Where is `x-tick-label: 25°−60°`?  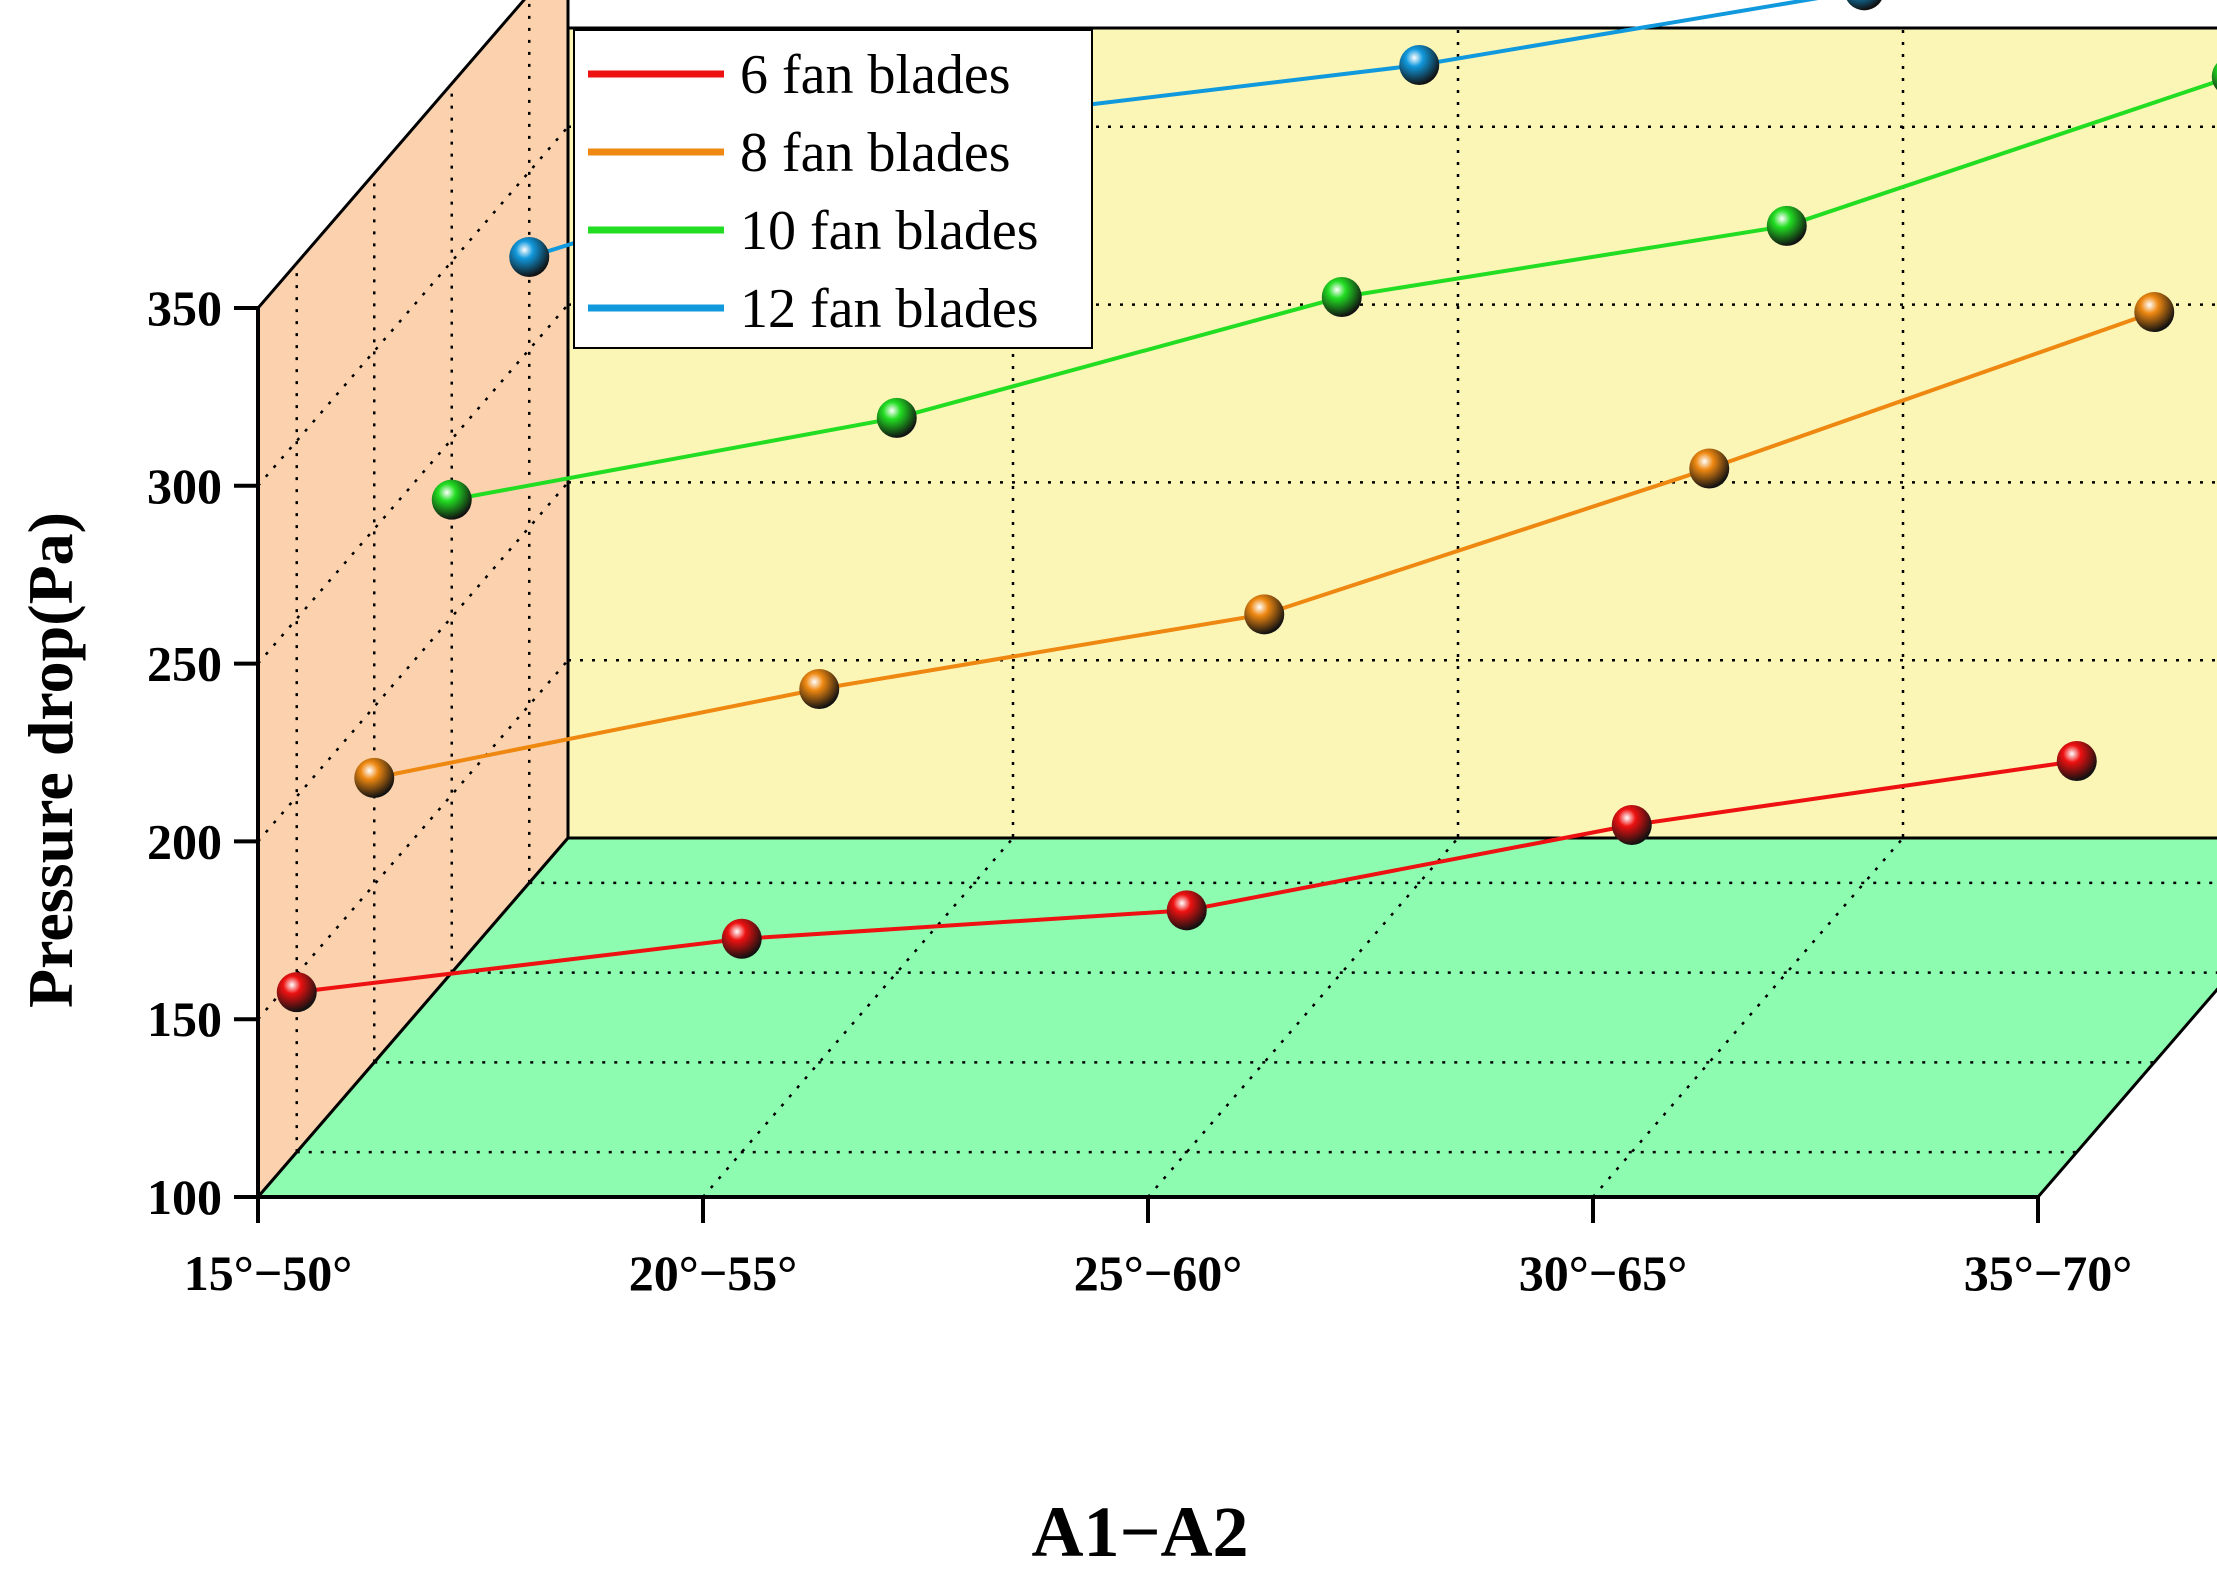 x-tick-label: 25°−60° is located at coordinates (1158, 1273).